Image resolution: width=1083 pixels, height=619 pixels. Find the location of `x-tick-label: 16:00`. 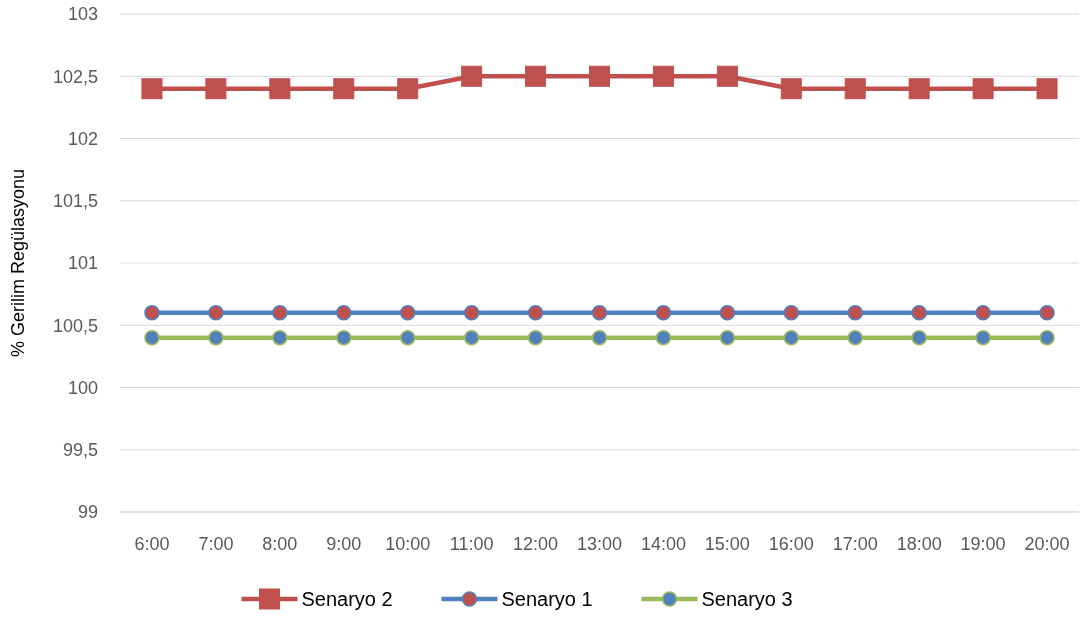

x-tick-label: 16:00 is located at coordinates (791, 544).